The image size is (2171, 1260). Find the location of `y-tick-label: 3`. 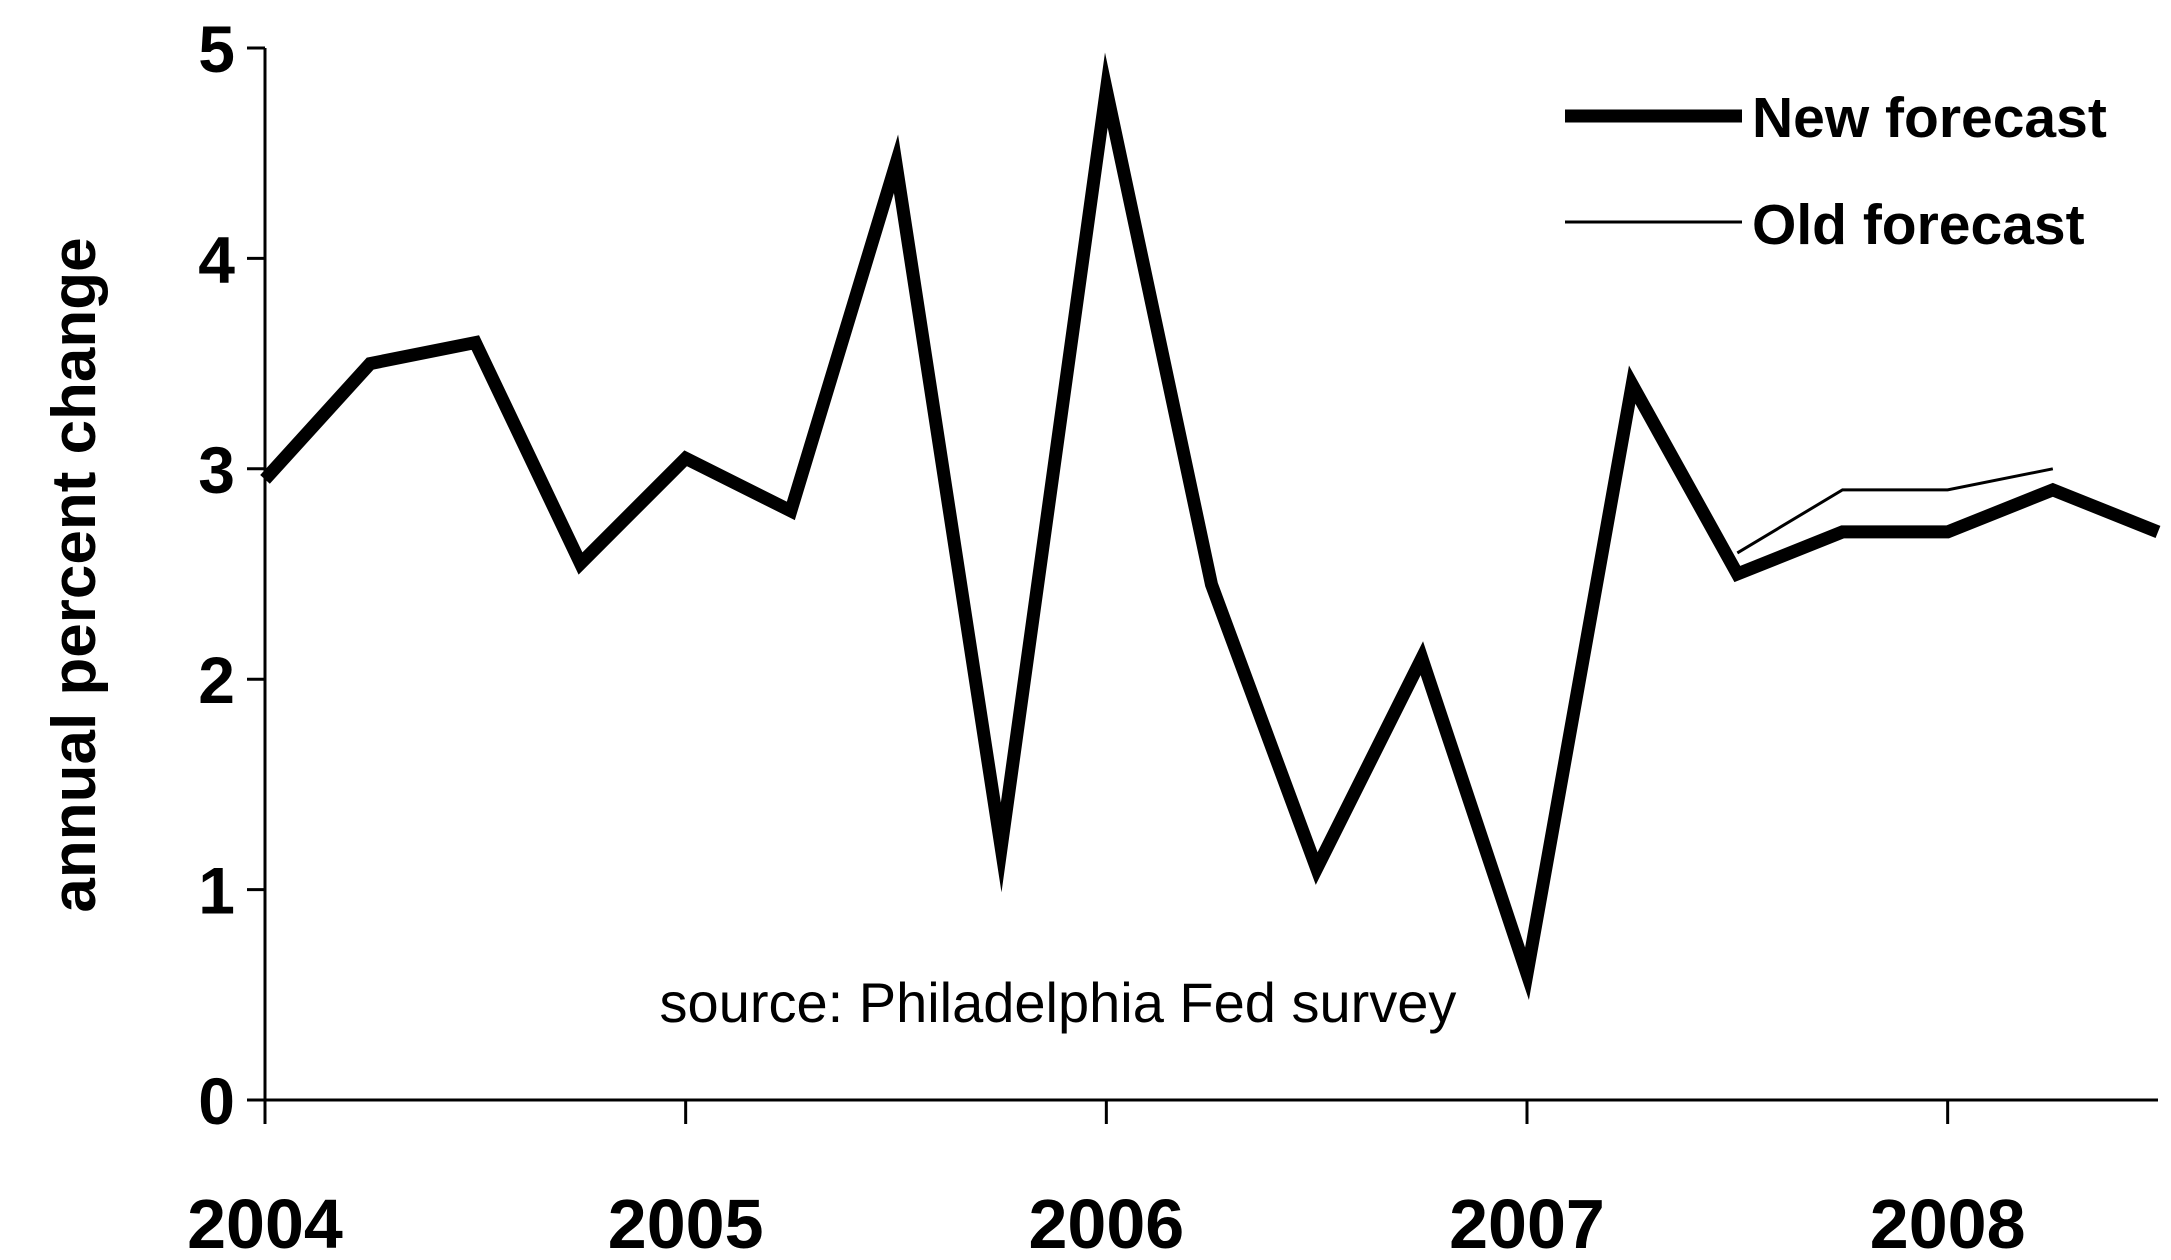

y-tick-label: 3 is located at coordinates (216, 470).